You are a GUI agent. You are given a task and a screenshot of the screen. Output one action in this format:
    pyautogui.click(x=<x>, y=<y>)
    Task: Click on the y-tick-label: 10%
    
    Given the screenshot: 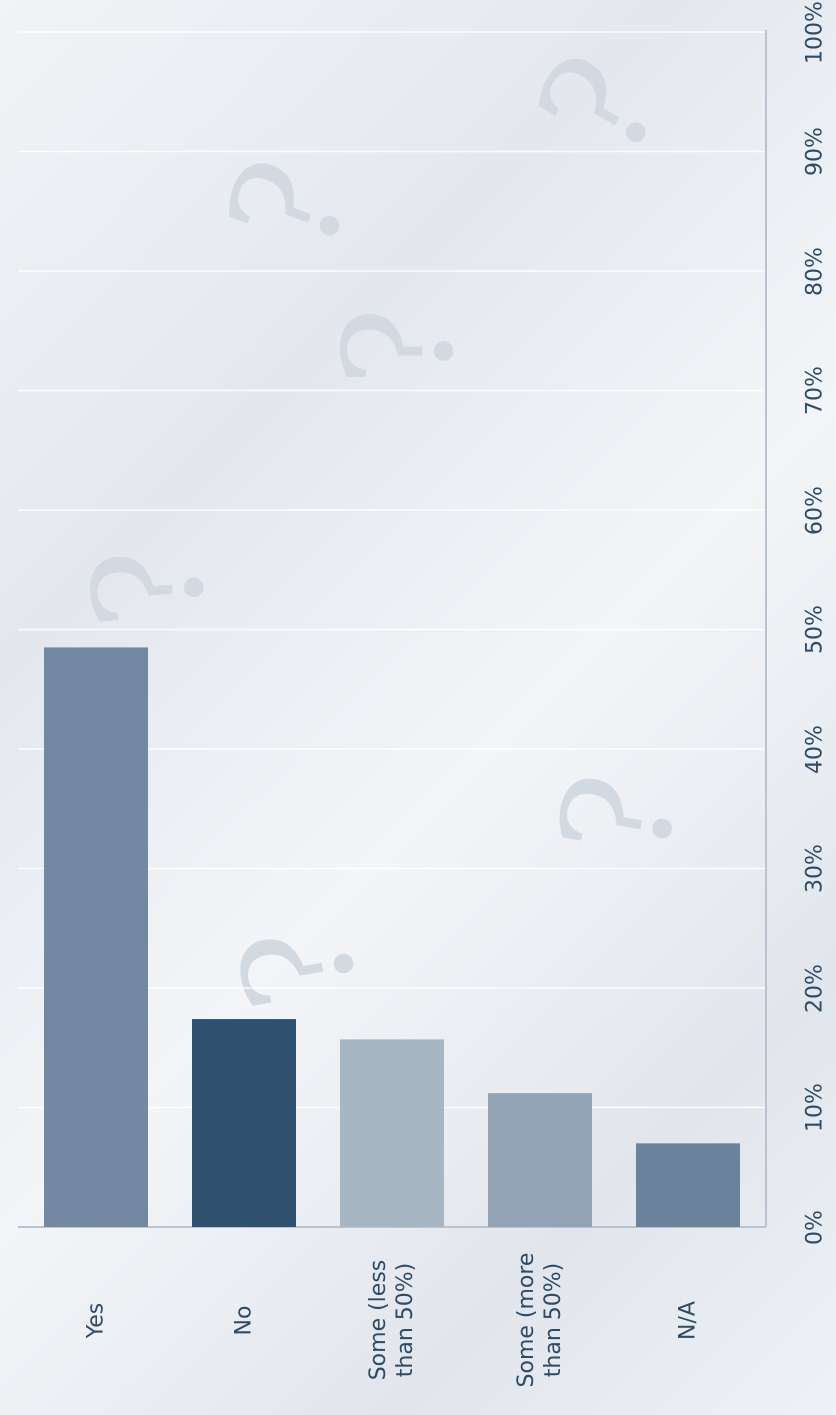 What is the action you would take?
    pyautogui.click(x=815, y=1107)
    